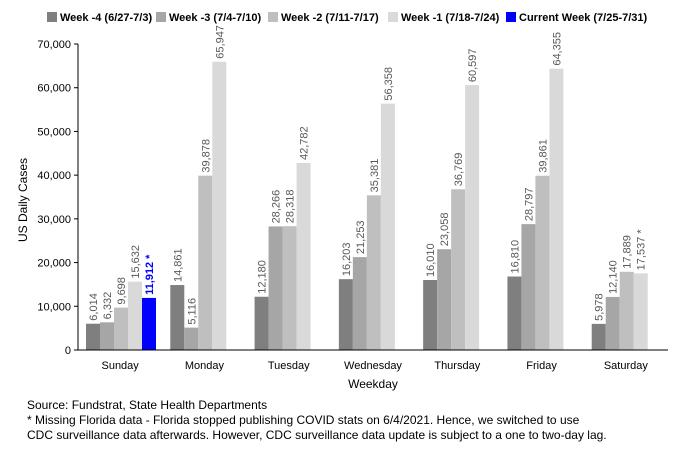  What do you see at coordinates (205, 366) in the screenshot?
I see `x-tick-label-monday: Monday` at bounding box center [205, 366].